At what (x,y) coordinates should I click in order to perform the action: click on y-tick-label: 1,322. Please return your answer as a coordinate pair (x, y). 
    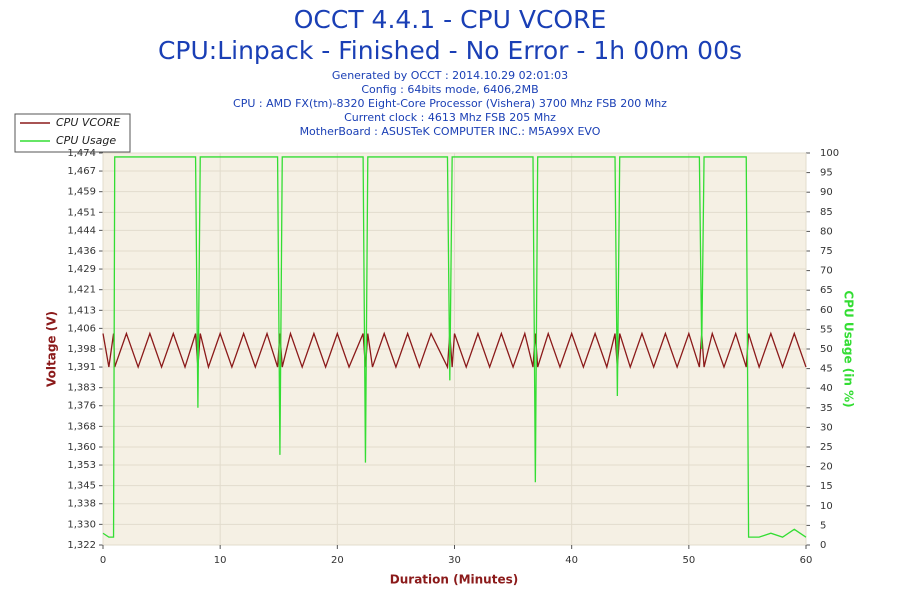
    Looking at the image, I should click on (81, 545).